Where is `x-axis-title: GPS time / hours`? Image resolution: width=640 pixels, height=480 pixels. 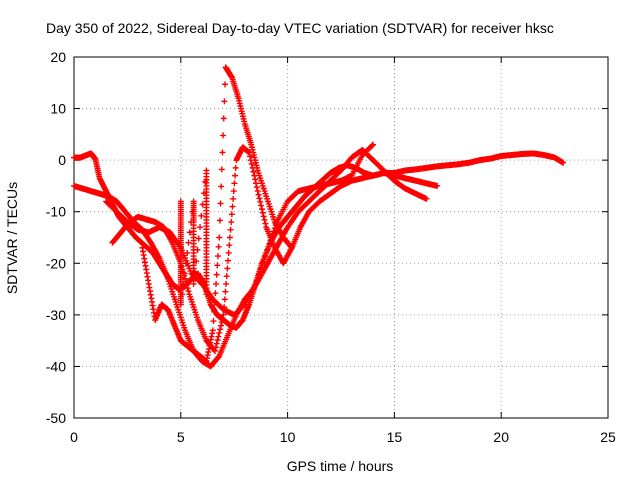 x-axis-title: GPS time / hours is located at coordinates (340, 466).